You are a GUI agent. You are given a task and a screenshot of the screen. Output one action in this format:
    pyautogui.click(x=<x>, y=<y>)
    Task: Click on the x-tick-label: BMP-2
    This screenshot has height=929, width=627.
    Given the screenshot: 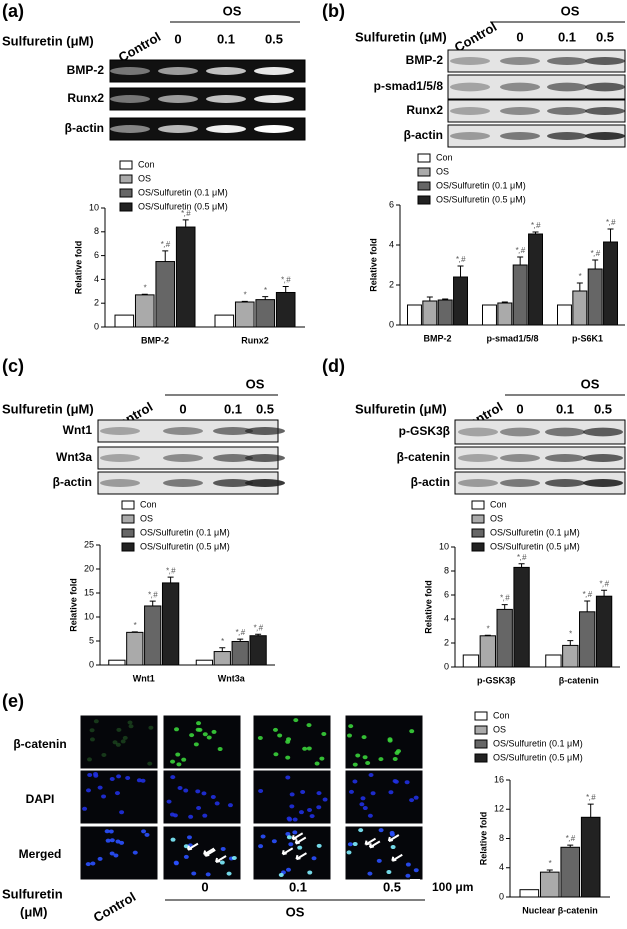 What is the action you would take?
    pyautogui.click(x=437, y=338)
    